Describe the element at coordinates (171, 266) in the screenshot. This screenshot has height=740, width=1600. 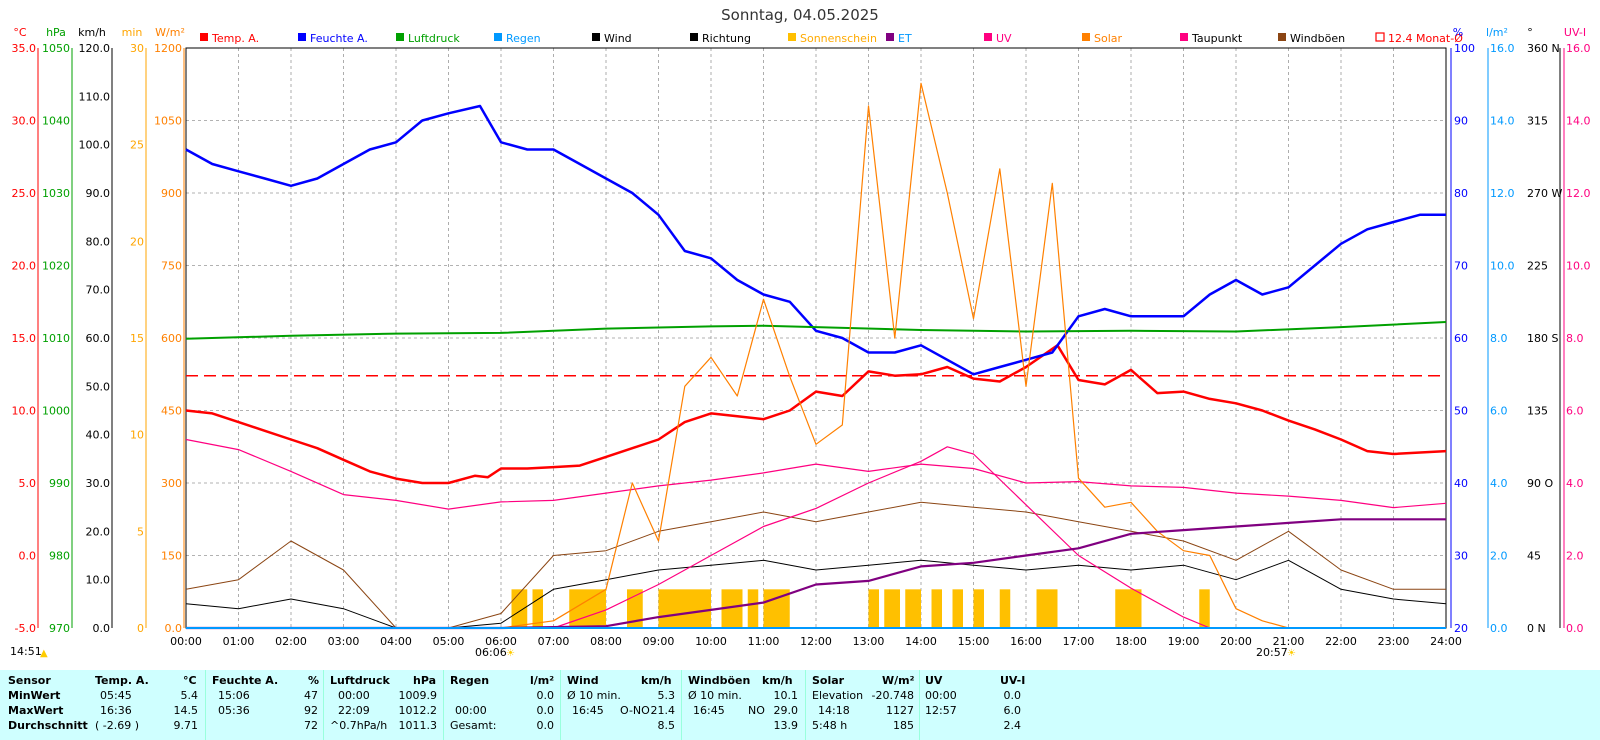
I see `axis-tick-label: 750` at that location.